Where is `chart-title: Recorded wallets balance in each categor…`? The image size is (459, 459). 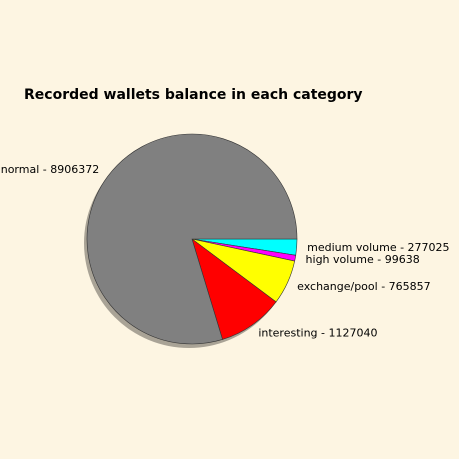 chart-title: Recorded wallets balance in each categor… is located at coordinates (193, 95).